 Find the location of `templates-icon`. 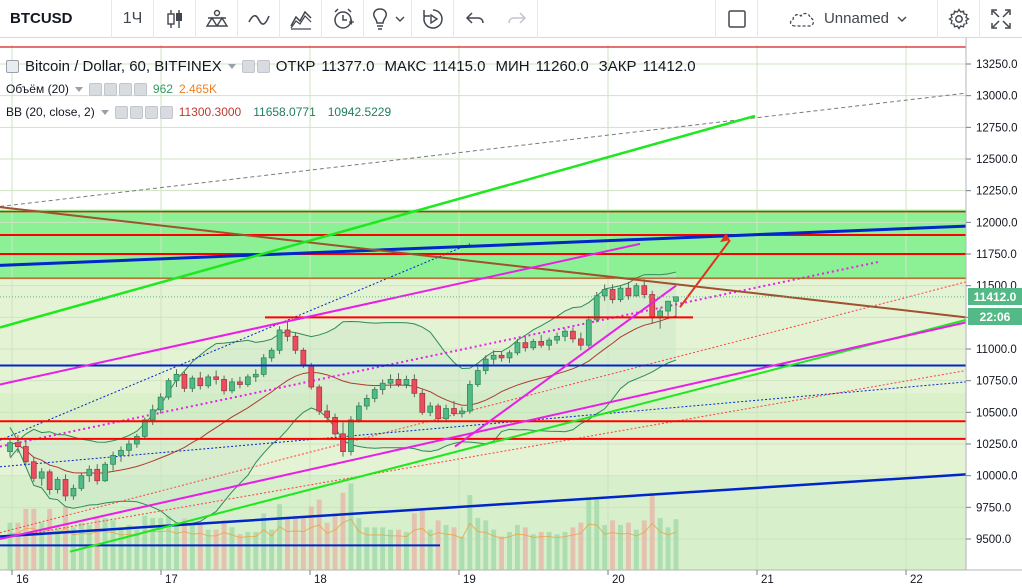

templates-icon is located at coordinates (300, 20).